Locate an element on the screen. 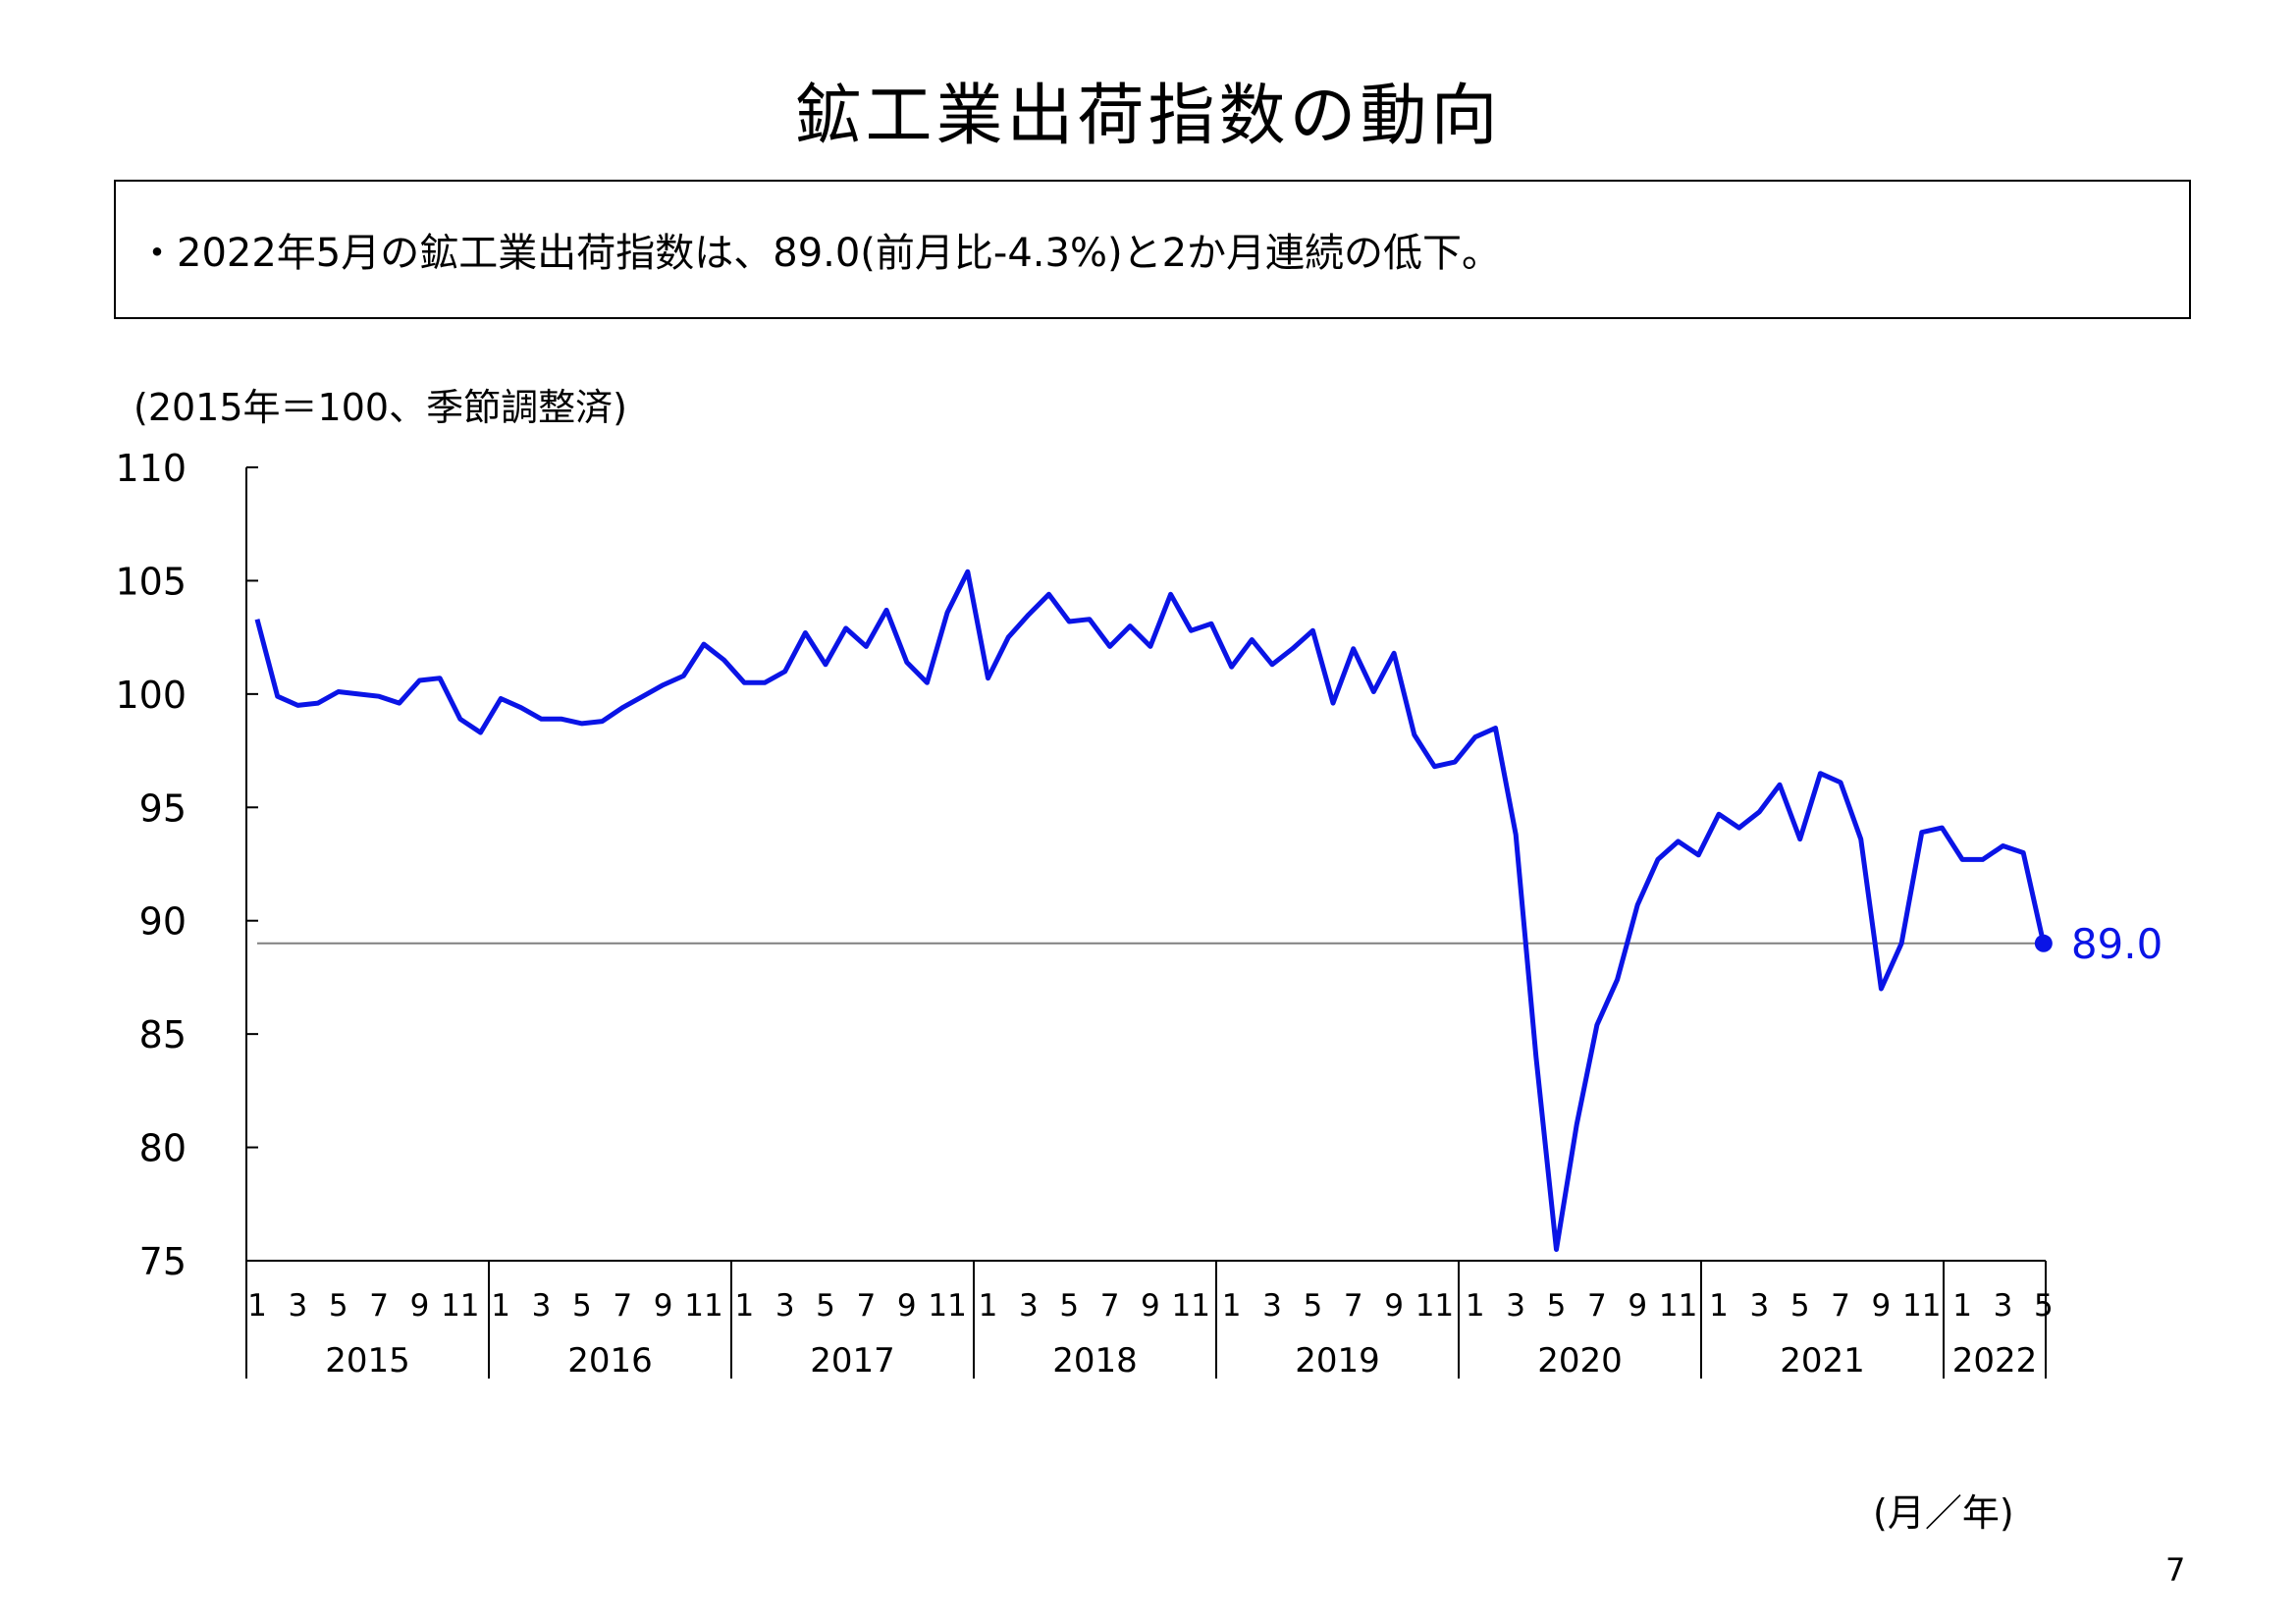  y-tick-label: 90 is located at coordinates (163, 922).